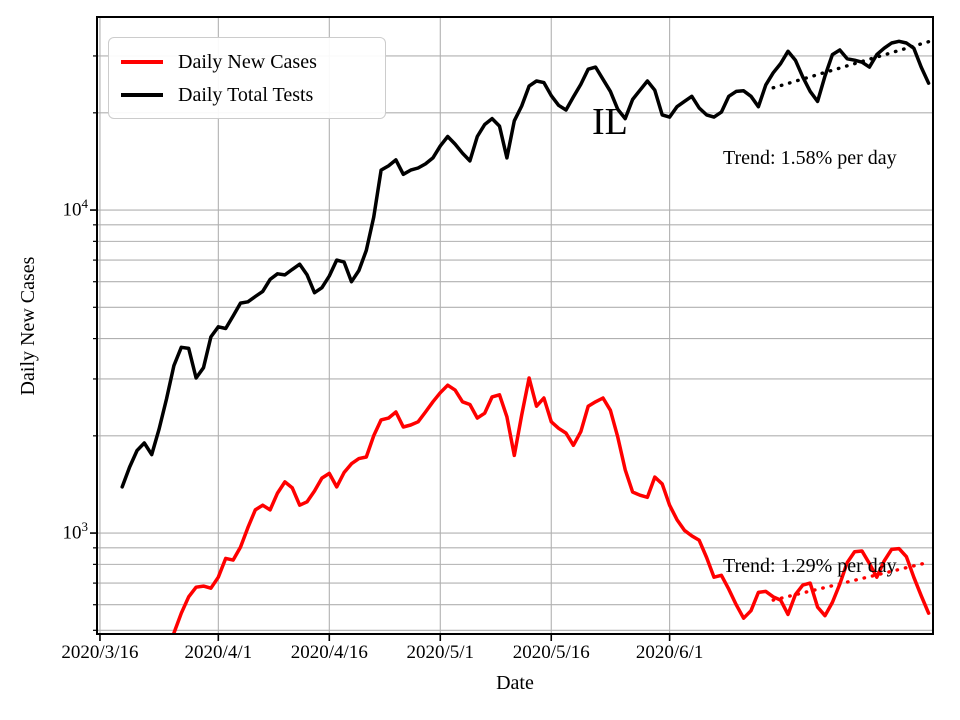 The image size is (960, 720). I want to click on red-line-swatch, so click(142, 61).